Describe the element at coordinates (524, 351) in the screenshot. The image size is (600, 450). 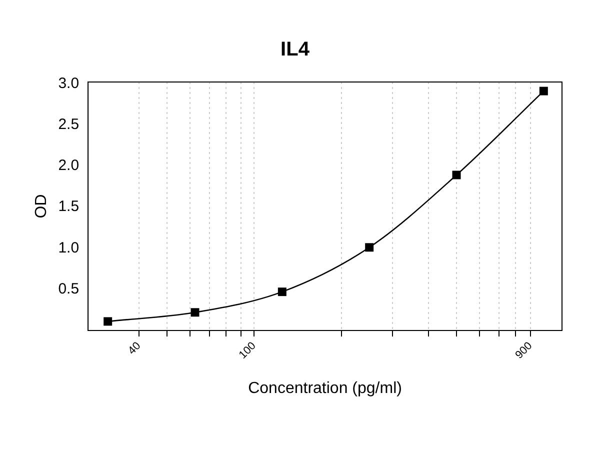
I see `x-tick-label: 900` at that location.